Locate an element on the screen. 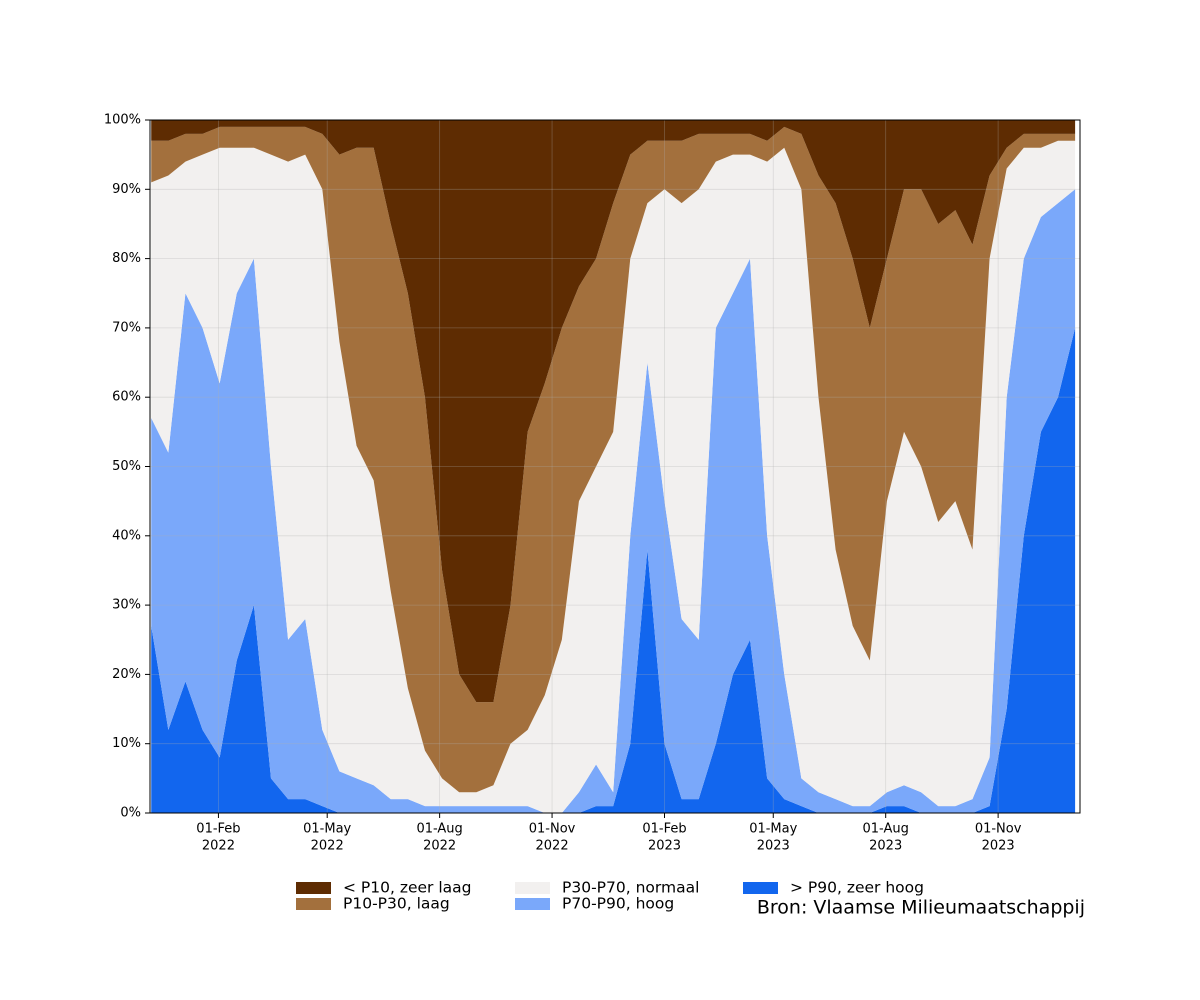 This screenshot has height=1000, width=1200. y-tick-label: 40% is located at coordinates (126, 535).